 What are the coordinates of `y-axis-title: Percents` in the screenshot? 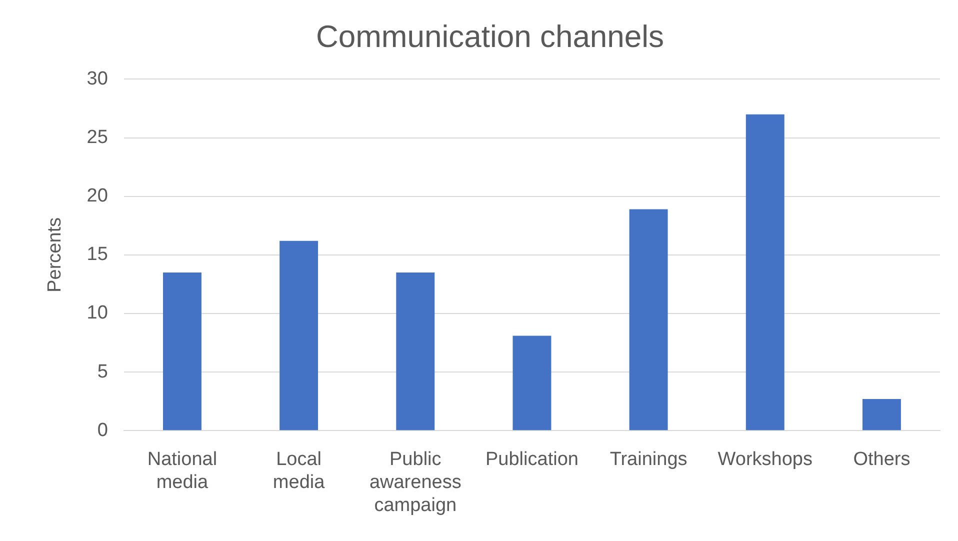 It's located at (55, 254).